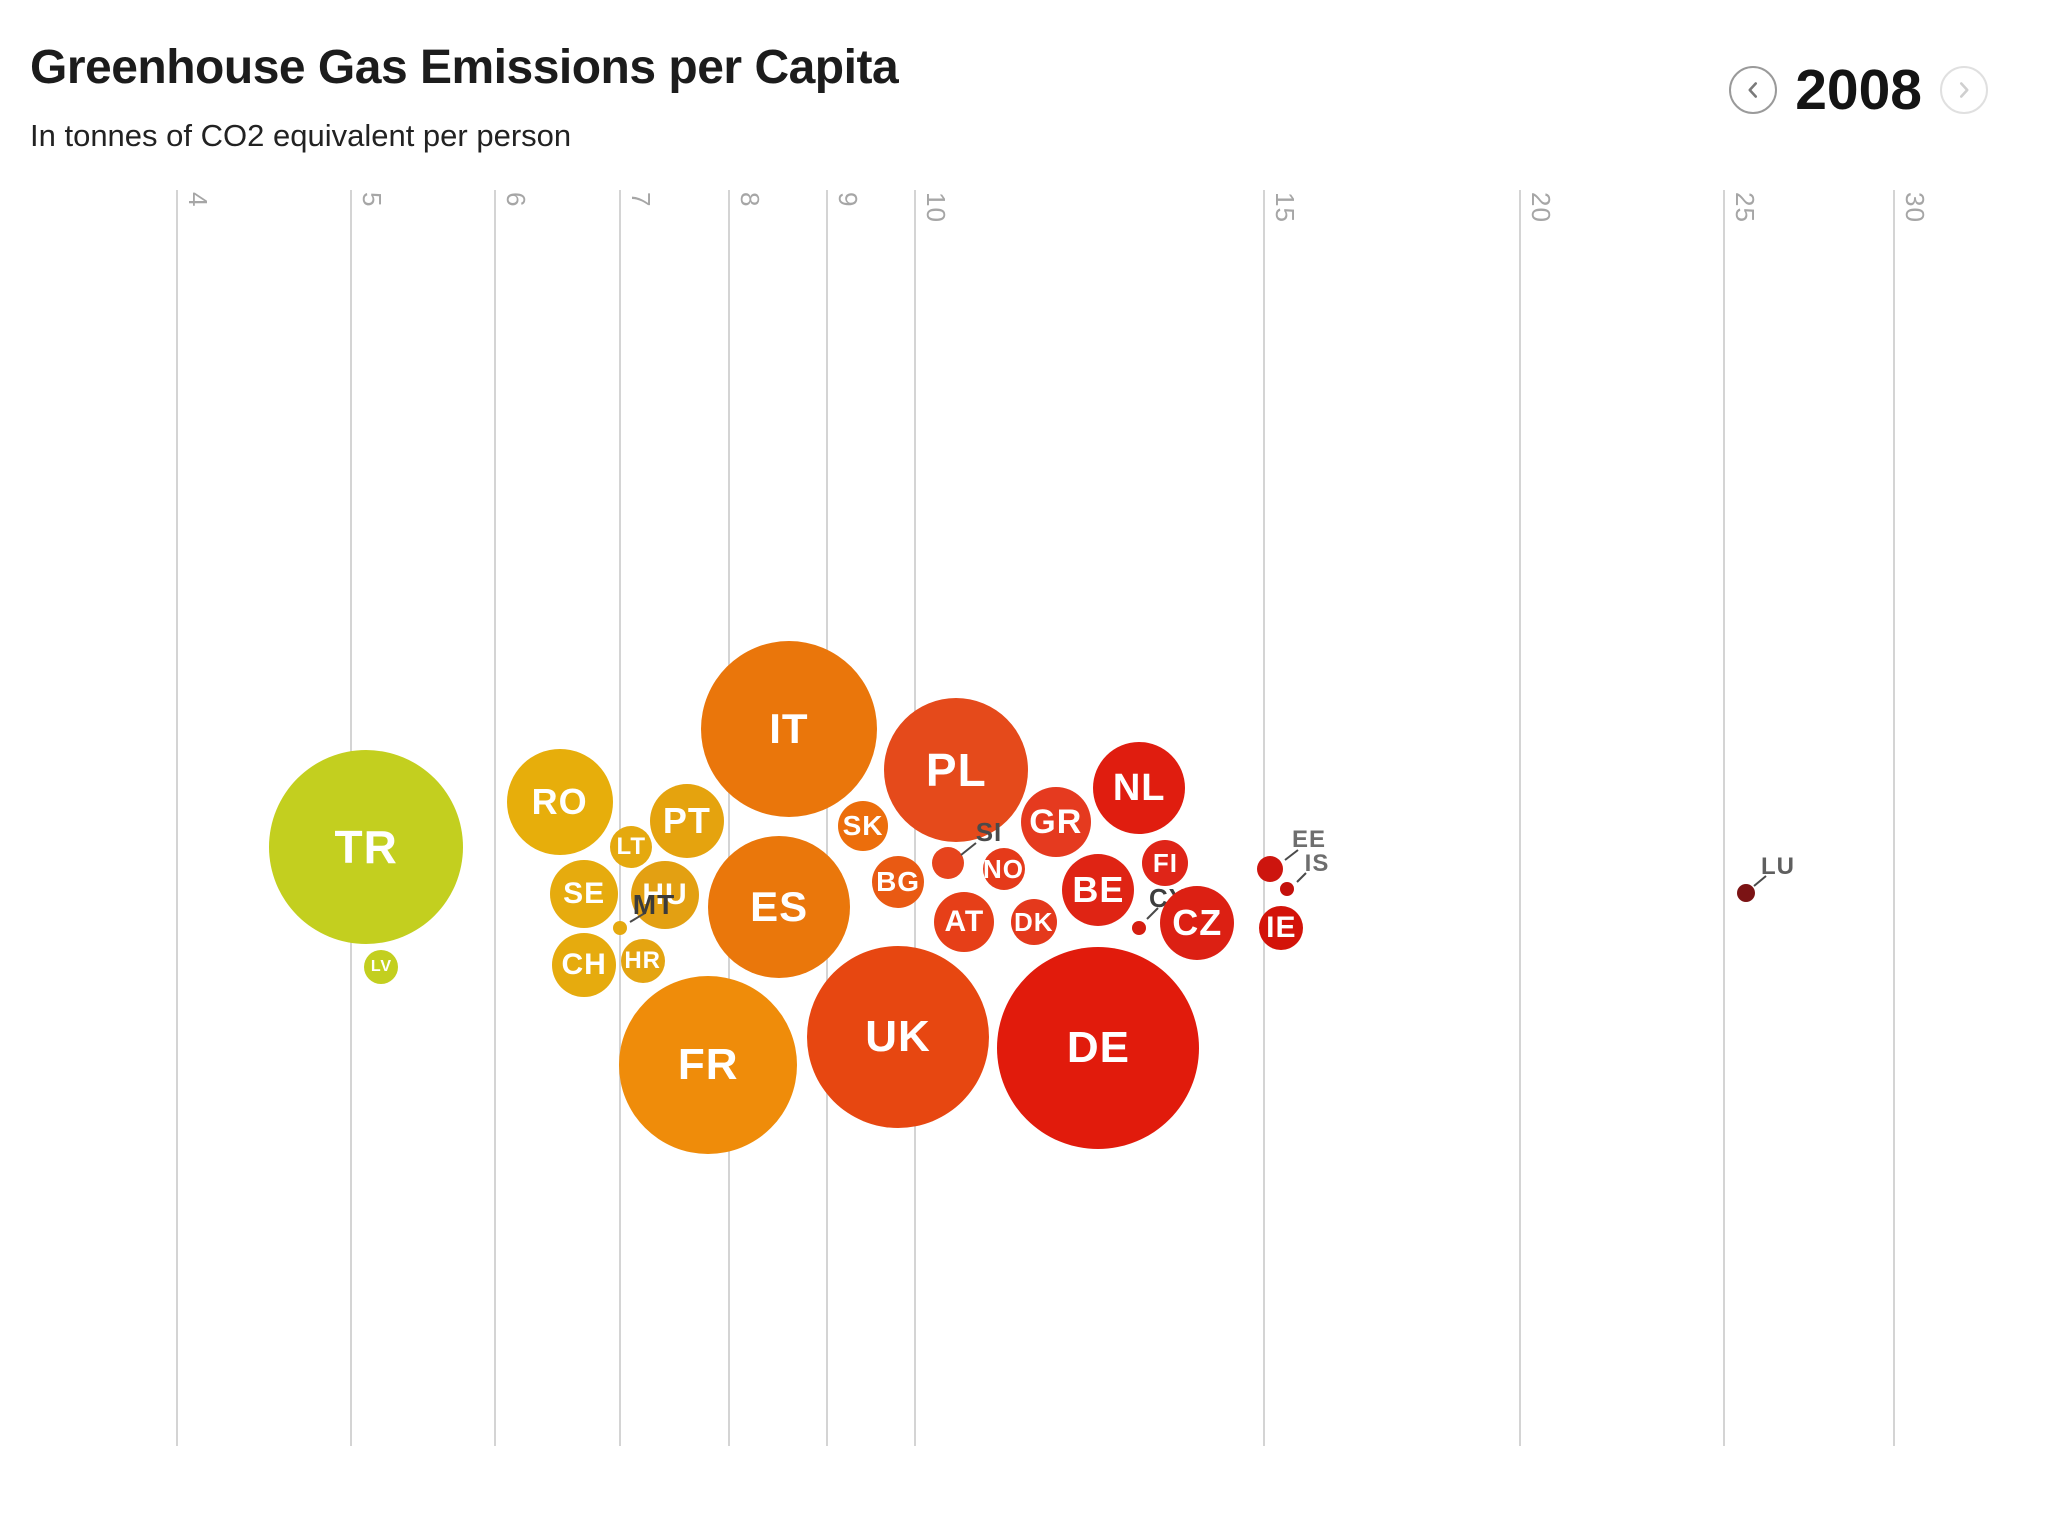  Describe the element at coordinates (1139, 928) in the screenshot. I see `bubble-CY` at that location.